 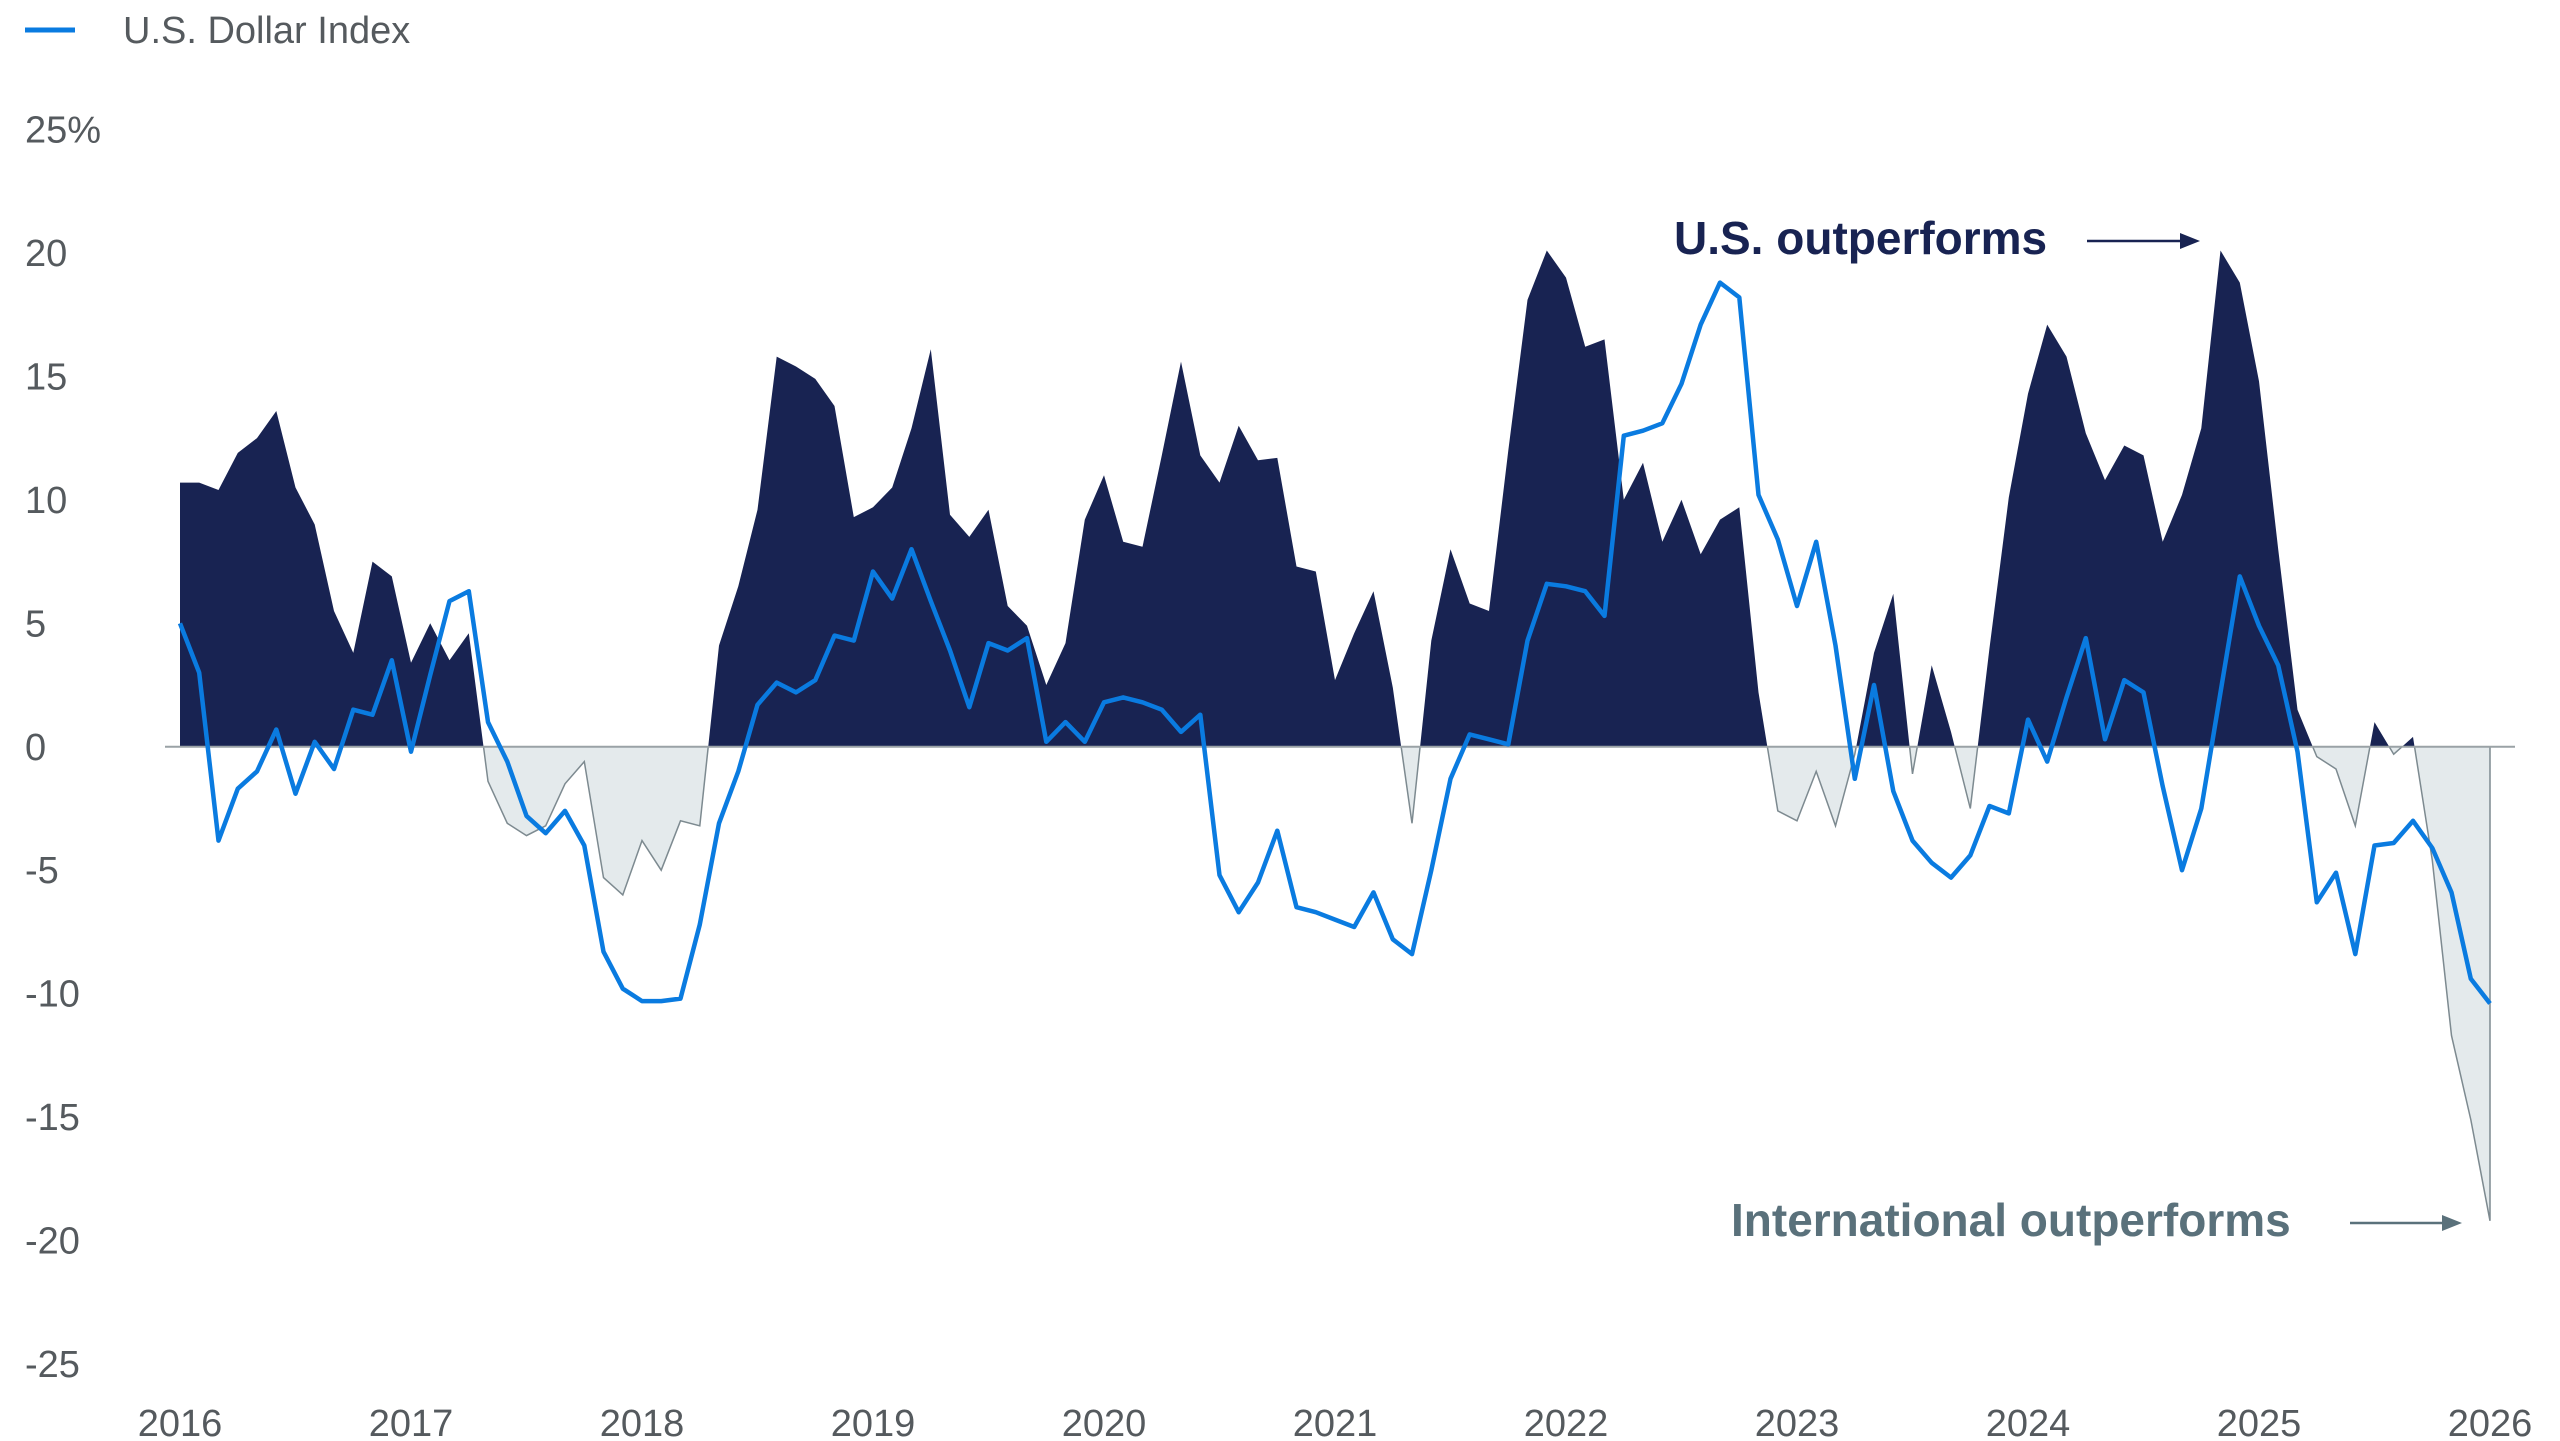 What do you see at coordinates (1566, 1422) in the screenshot?
I see `x-tick-label: 2022` at bounding box center [1566, 1422].